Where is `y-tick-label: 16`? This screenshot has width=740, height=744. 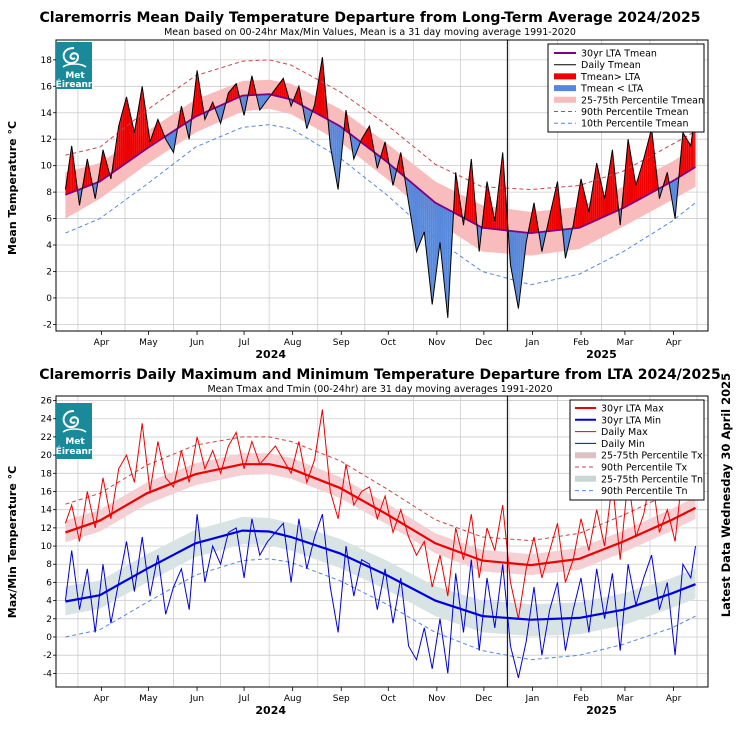 y-tick-label: 16 is located at coordinates (47, 492).